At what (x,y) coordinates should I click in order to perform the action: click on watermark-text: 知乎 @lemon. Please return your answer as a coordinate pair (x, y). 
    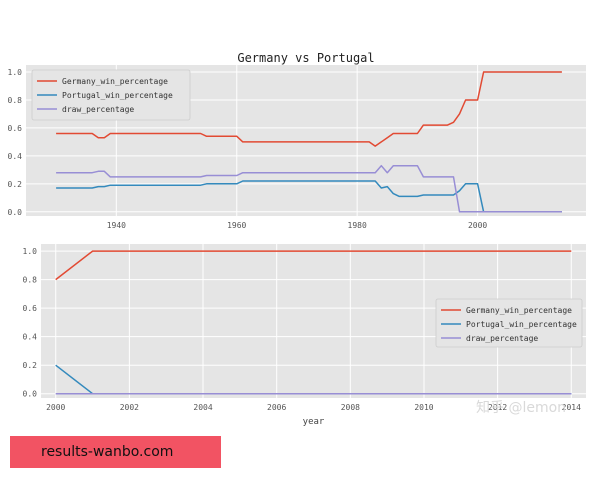
    Looking at the image, I should click on (521, 407).